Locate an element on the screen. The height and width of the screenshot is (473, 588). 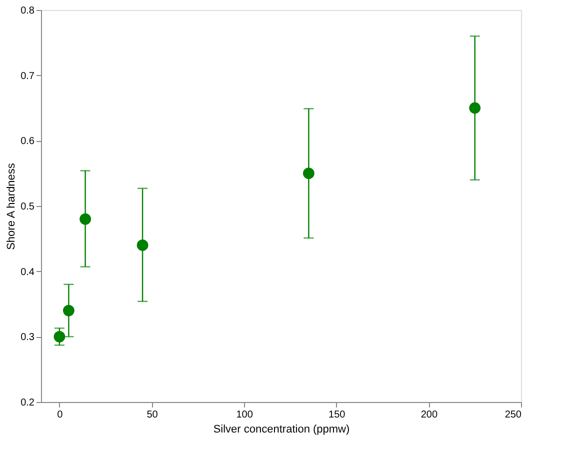
x-tick-label: 250 is located at coordinates (513, 415).